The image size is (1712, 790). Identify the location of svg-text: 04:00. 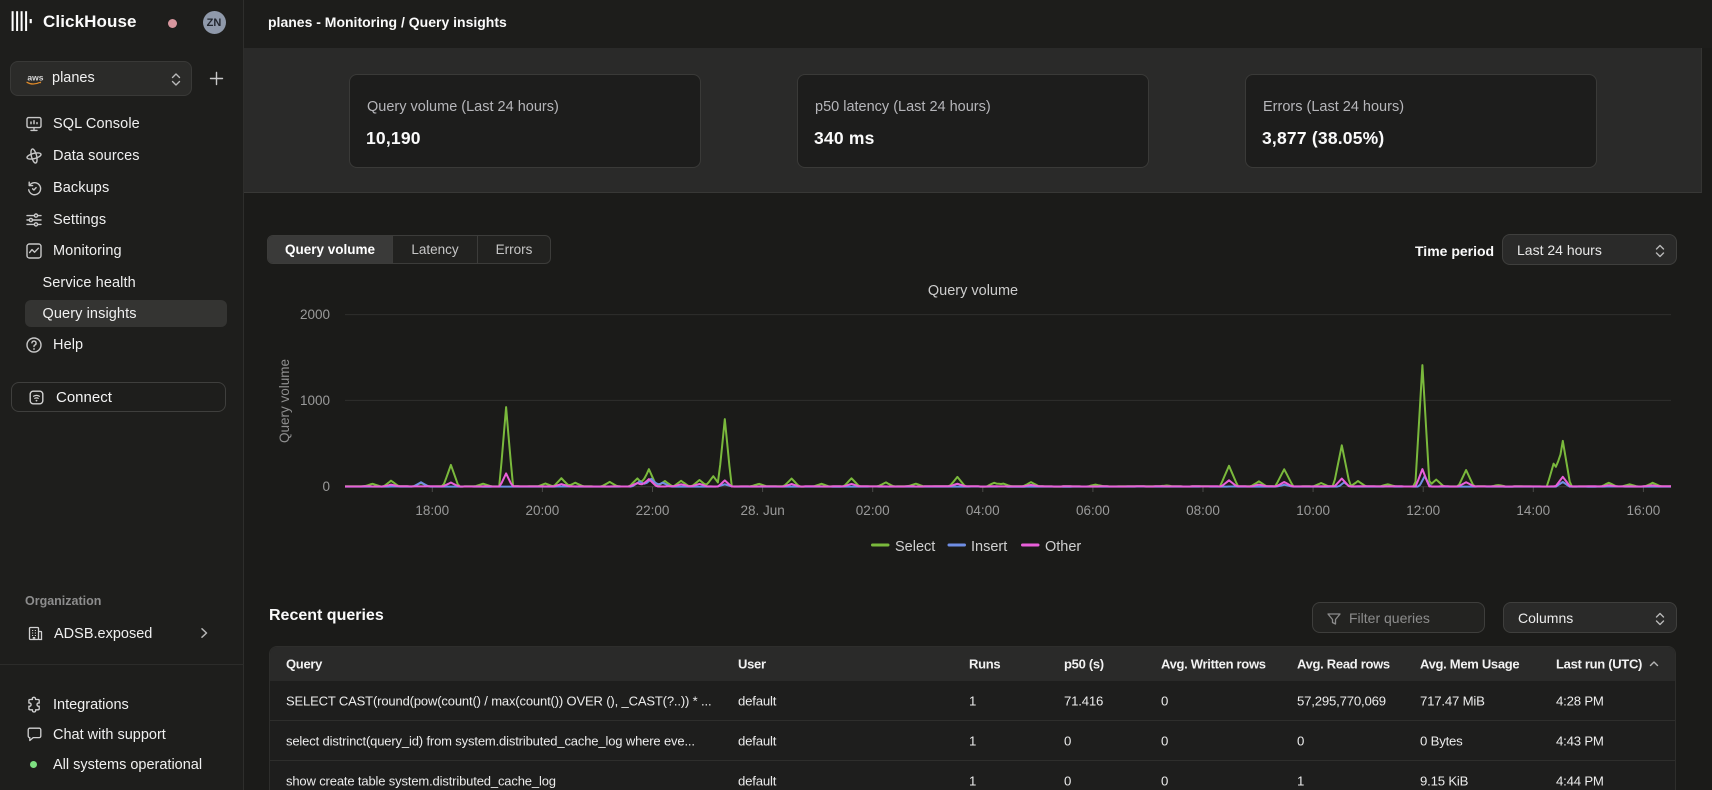
(983, 510).